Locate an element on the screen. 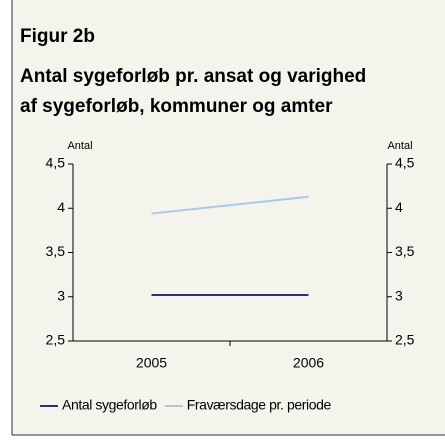 This screenshot has width=445, height=444. chart-subtitle: af sygeforløb, kommuner og amter is located at coordinates (176, 106).